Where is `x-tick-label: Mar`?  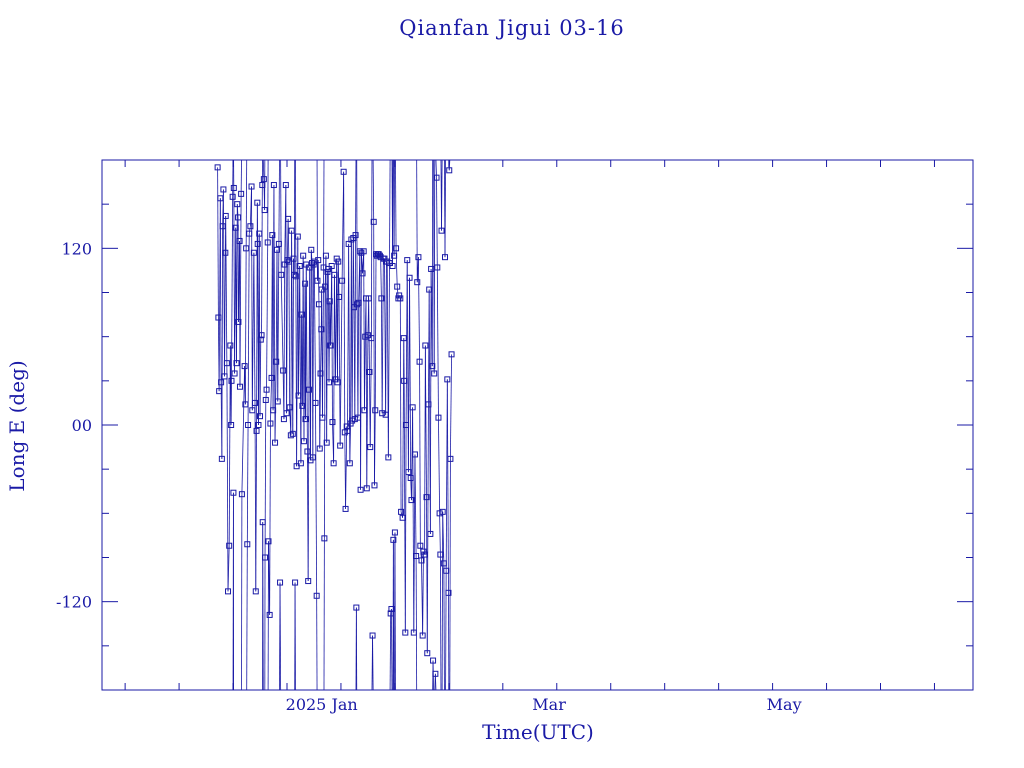 x-tick-label: Mar is located at coordinates (549, 704).